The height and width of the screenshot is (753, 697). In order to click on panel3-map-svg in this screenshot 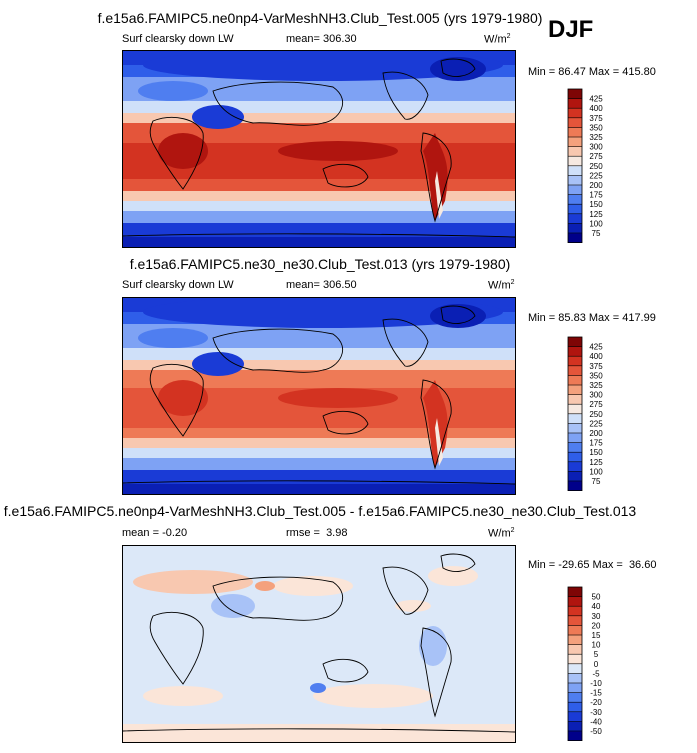, I will do `click(319, 644)`.